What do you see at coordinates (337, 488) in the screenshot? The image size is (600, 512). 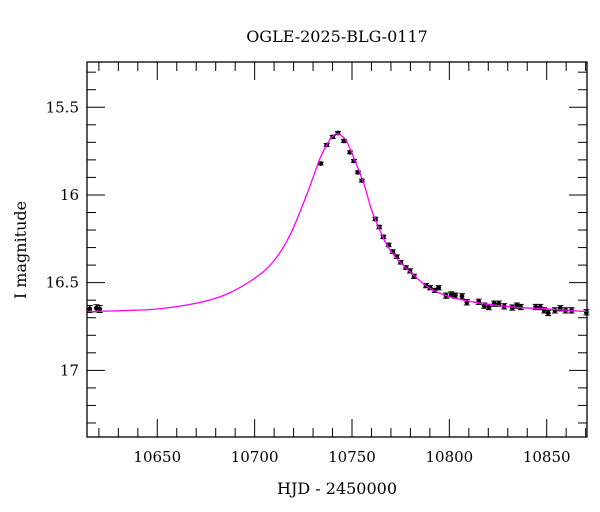 I see `x-axis-label: HJD - 2450000` at bounding box center [337, 488].